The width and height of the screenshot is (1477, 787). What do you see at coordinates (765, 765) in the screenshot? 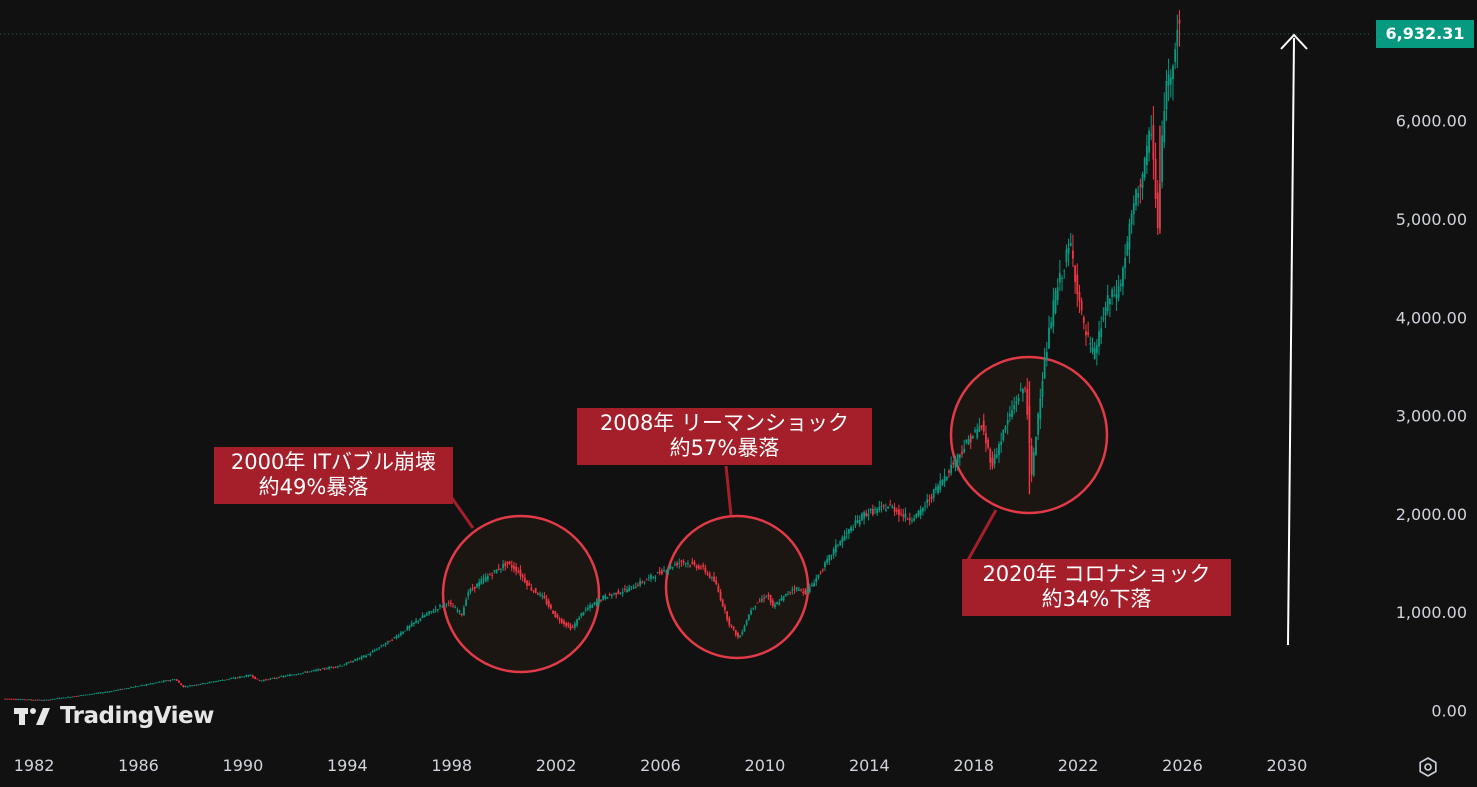
I see `x-tick-label: 2010` at bounding box center [765, 765].